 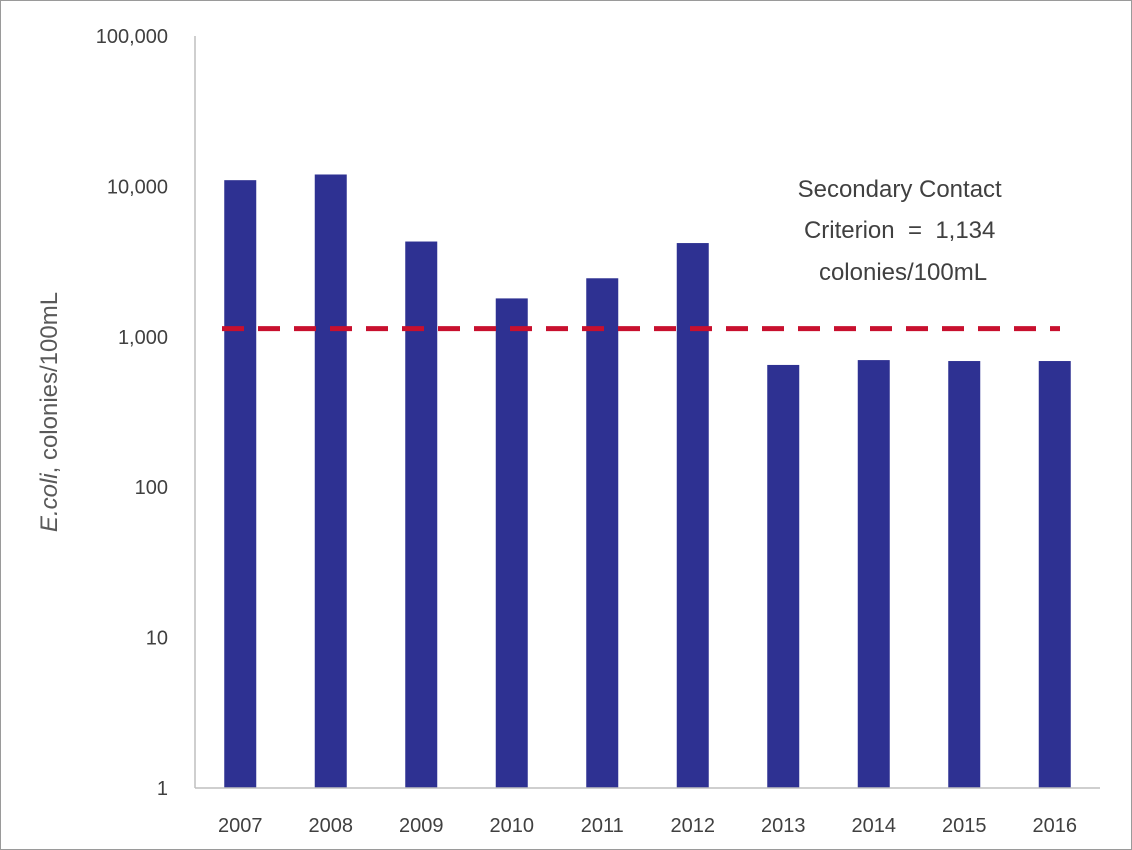 What do you see at coordinates (1055, 826) in the screenshot?
I see `x-tick-2016: 2016` at bounding box center [1055, 826].